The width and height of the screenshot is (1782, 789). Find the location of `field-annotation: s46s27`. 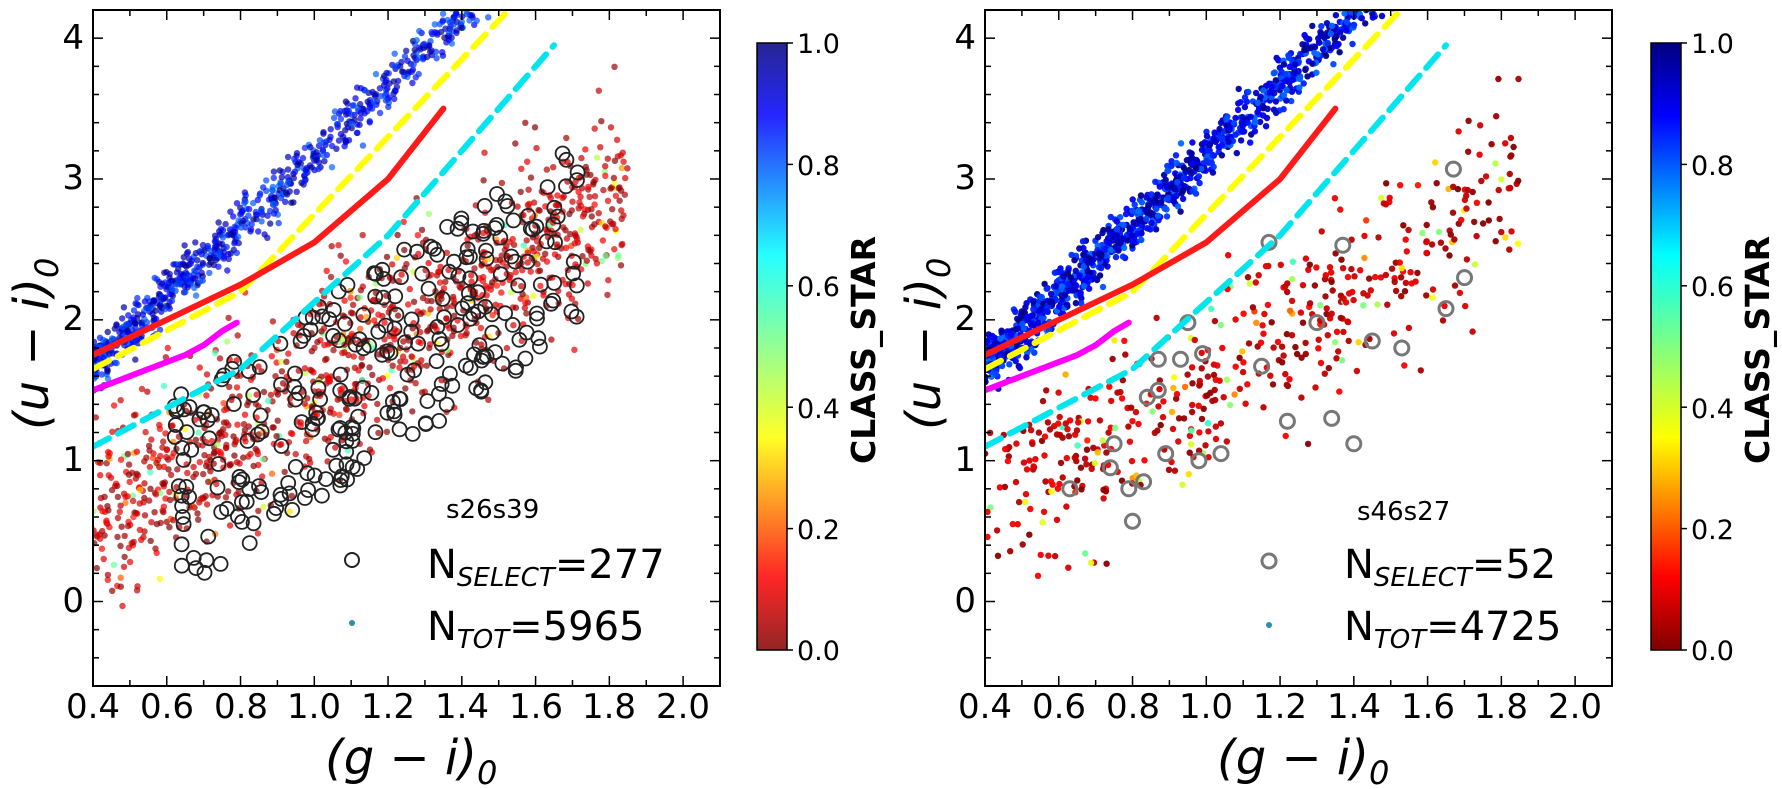

field-annotation: s46s27 is located at coordinates (1403, 512).